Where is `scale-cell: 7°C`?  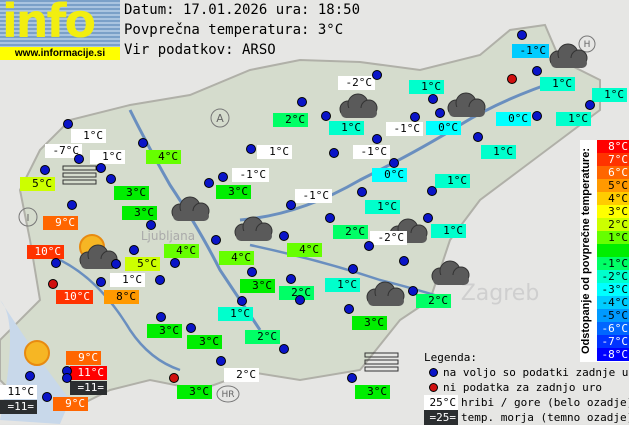 scale-cell: 7°C is located at coordinates (613, 159).